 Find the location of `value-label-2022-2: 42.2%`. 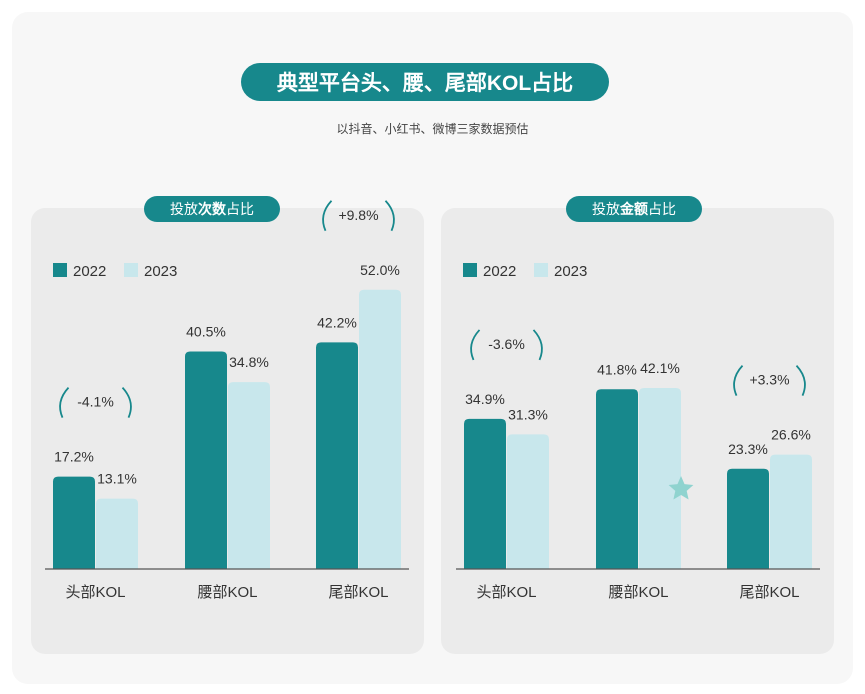

value-label-2022-2: 42.2% is located at coordinates (337, 322).